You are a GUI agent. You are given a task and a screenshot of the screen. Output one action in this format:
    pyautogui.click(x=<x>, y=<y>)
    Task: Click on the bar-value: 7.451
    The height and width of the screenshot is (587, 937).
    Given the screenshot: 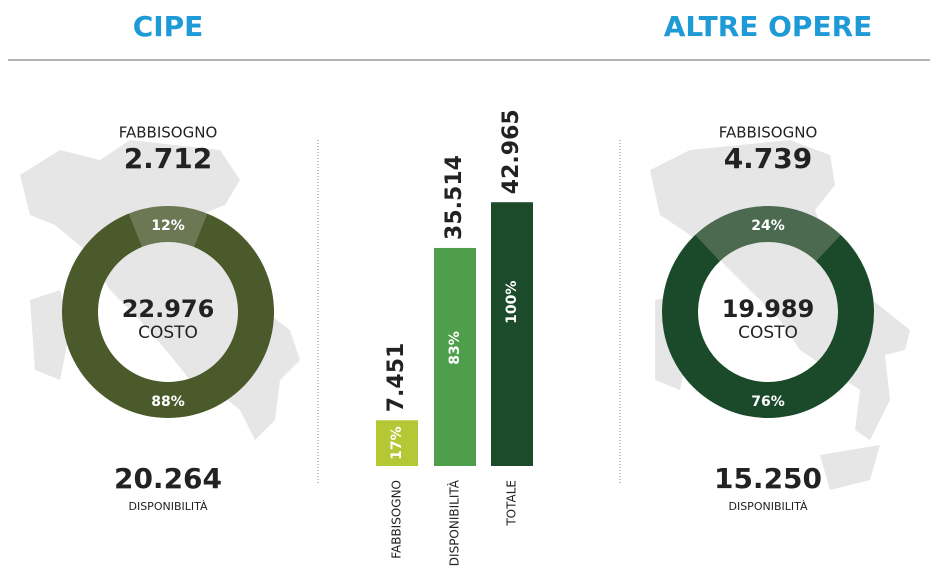 What is the action you would take?
    pyautogui.click(x=396, y=378)
    